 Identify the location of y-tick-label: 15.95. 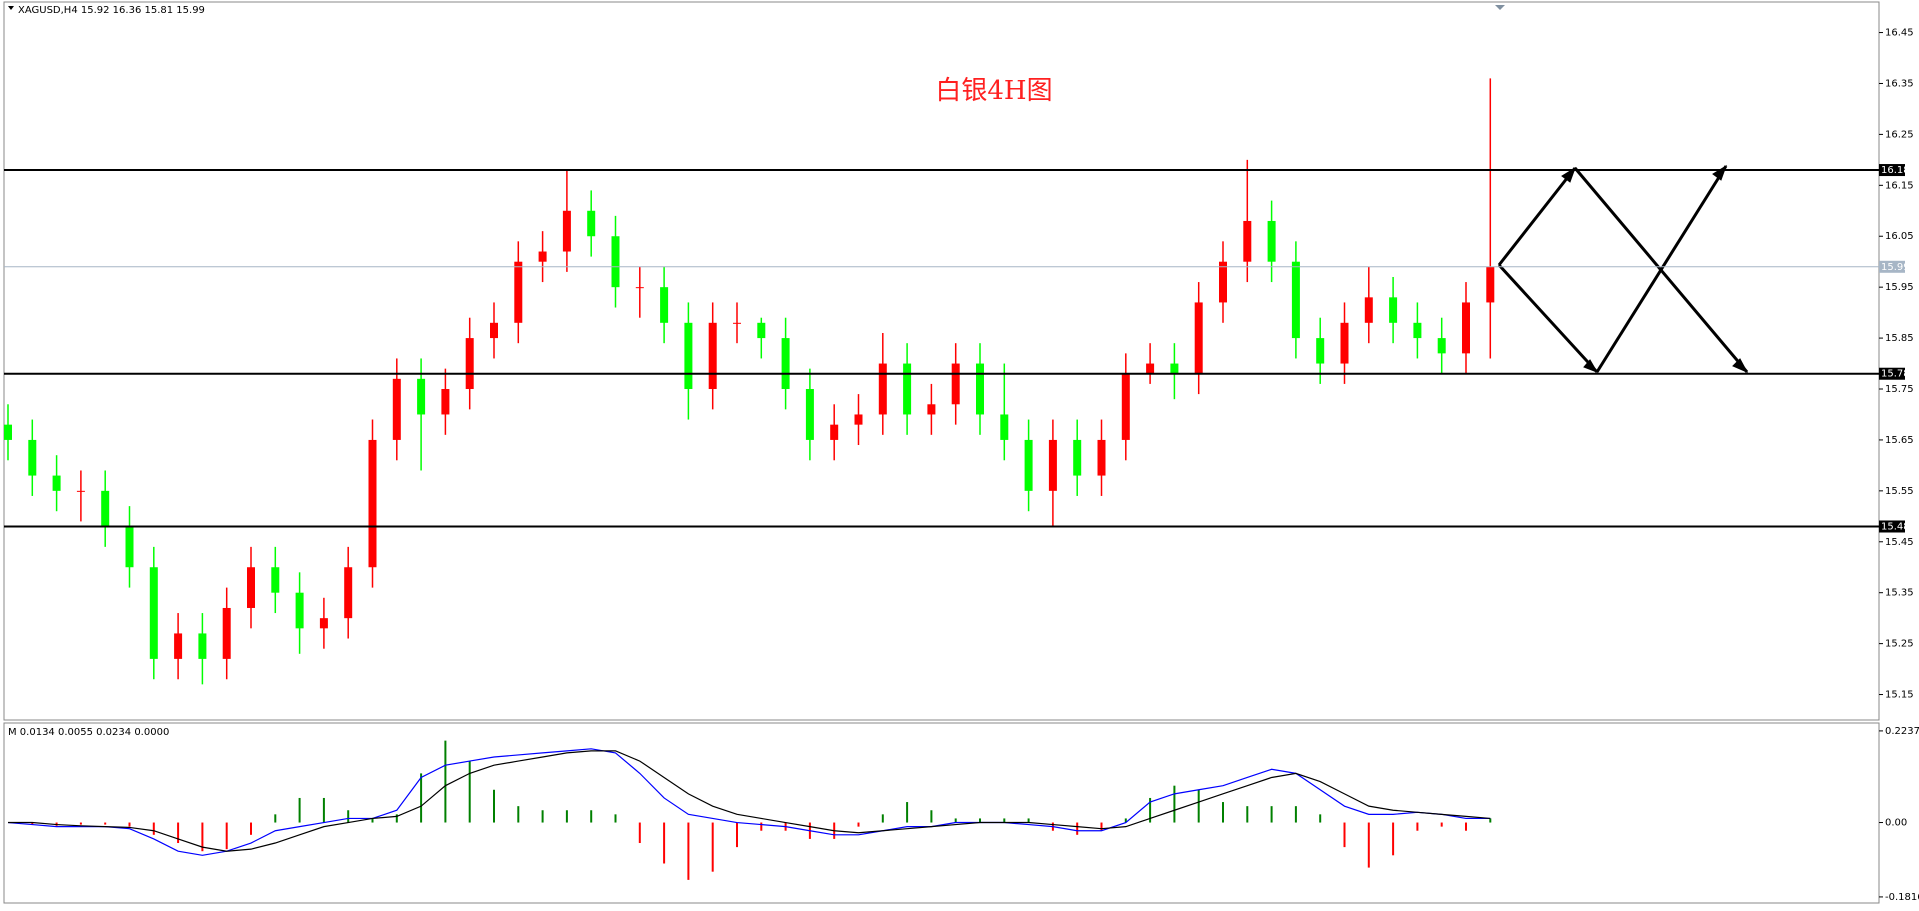
(1899, 287).